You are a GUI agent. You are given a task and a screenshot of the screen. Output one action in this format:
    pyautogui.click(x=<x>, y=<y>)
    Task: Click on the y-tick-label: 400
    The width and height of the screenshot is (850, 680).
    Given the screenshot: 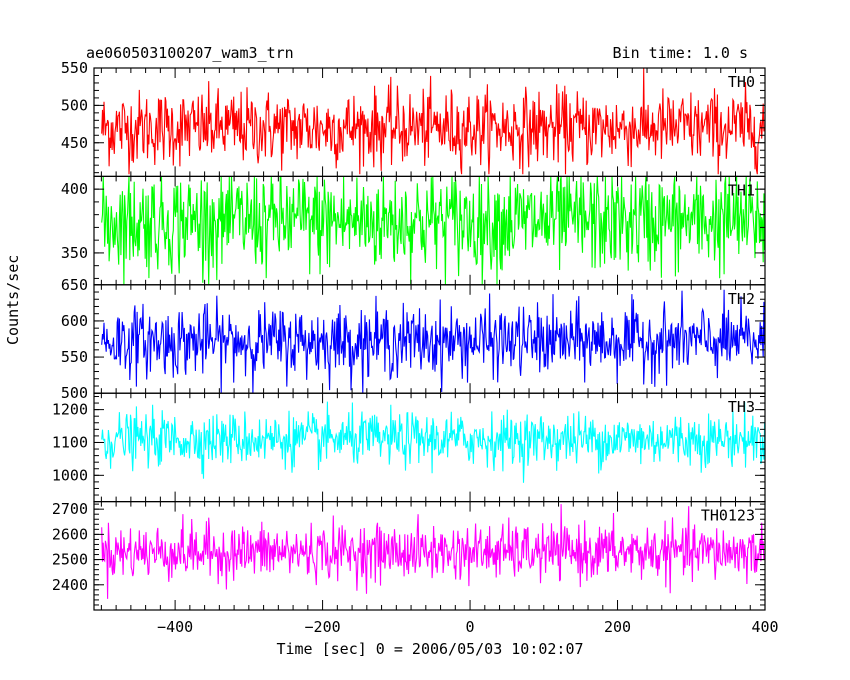 What is the action you would take?
    pyautogui.click(x=74, y=189)
    